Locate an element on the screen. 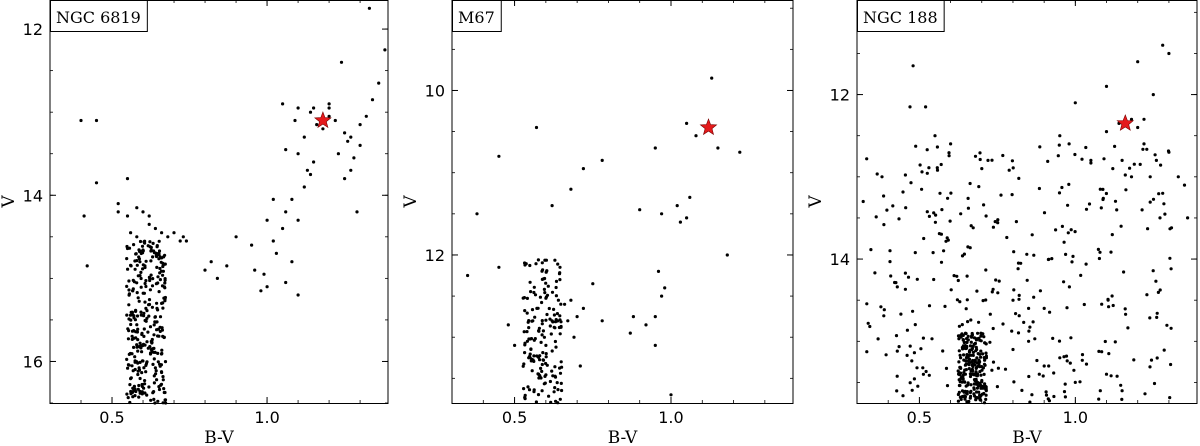  y-tick-label: 14 is located at coordinates (33, 195).